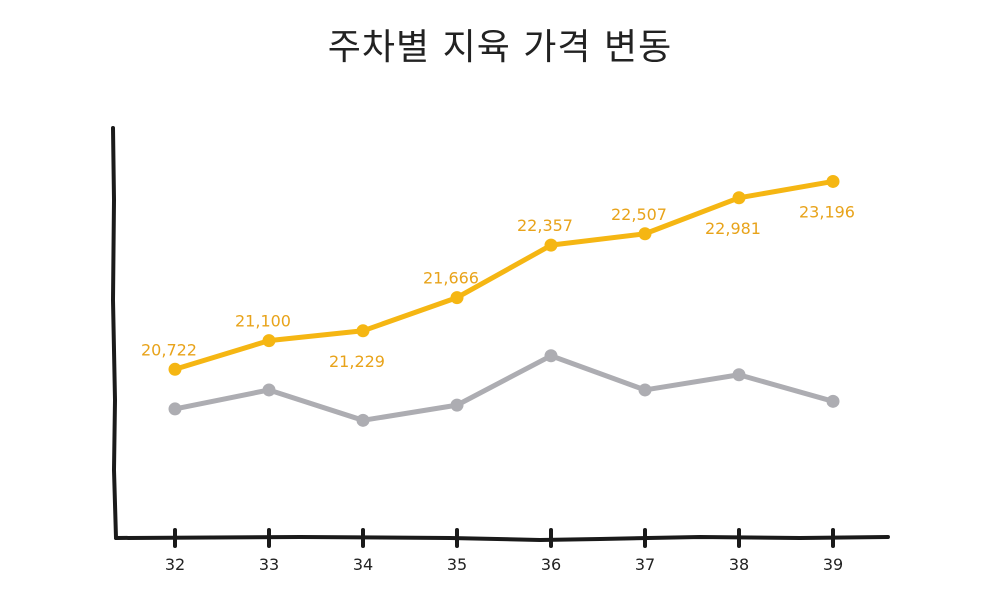 Image resolution: width=1000 pixels, height=600 pixels. What do you see at coordinates (363, 564) in the screenshot?
I see `x-tick-label: 34` at bounding box center [363, 564].